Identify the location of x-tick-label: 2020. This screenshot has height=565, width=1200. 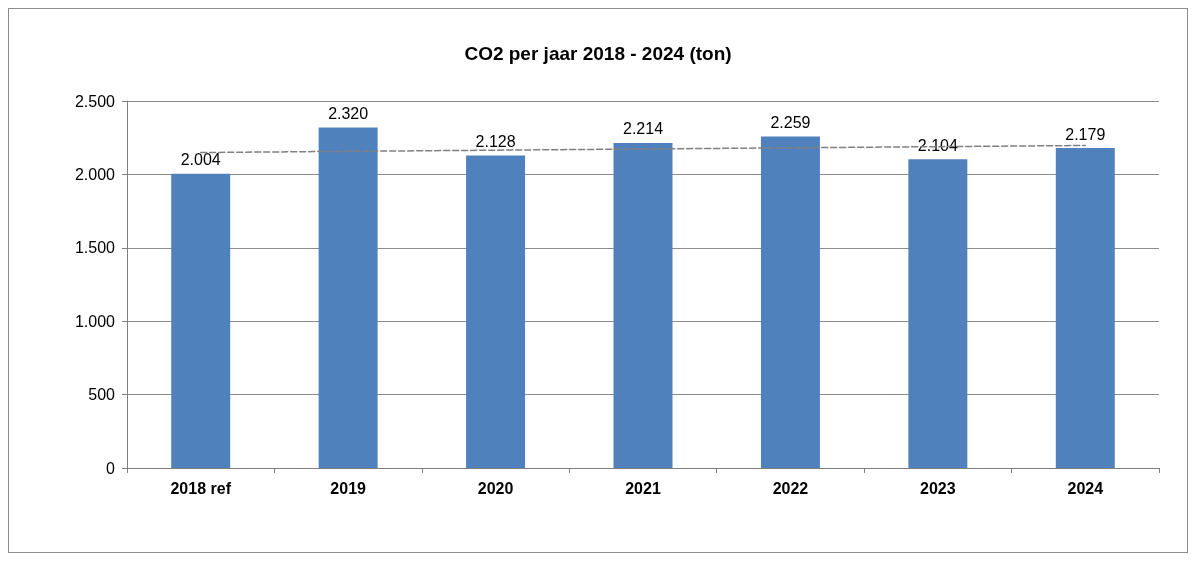
(495, 488).